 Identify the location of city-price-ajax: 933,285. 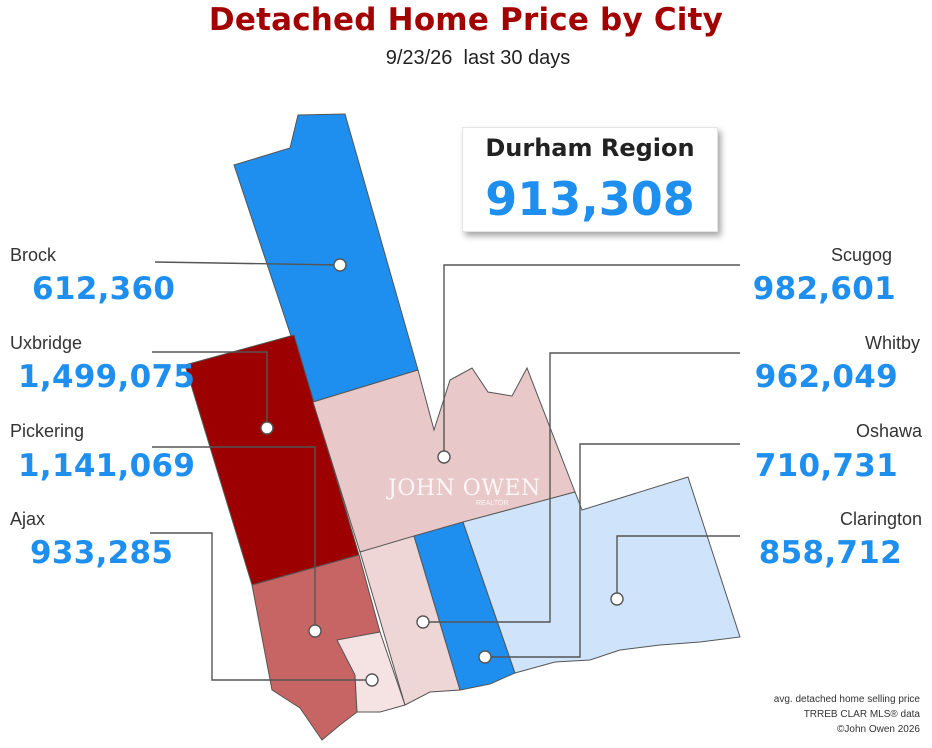
(102, 553).